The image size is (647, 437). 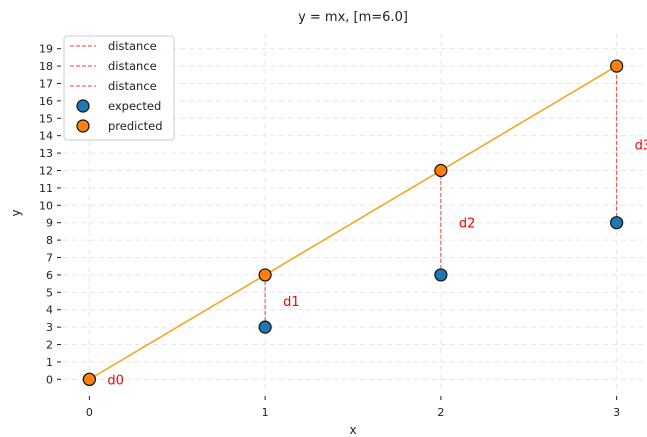 What do you see at coordinates (49, 345) in the screenshot?
I see `y-tick-label: 2` at bounding box center [49, 345].